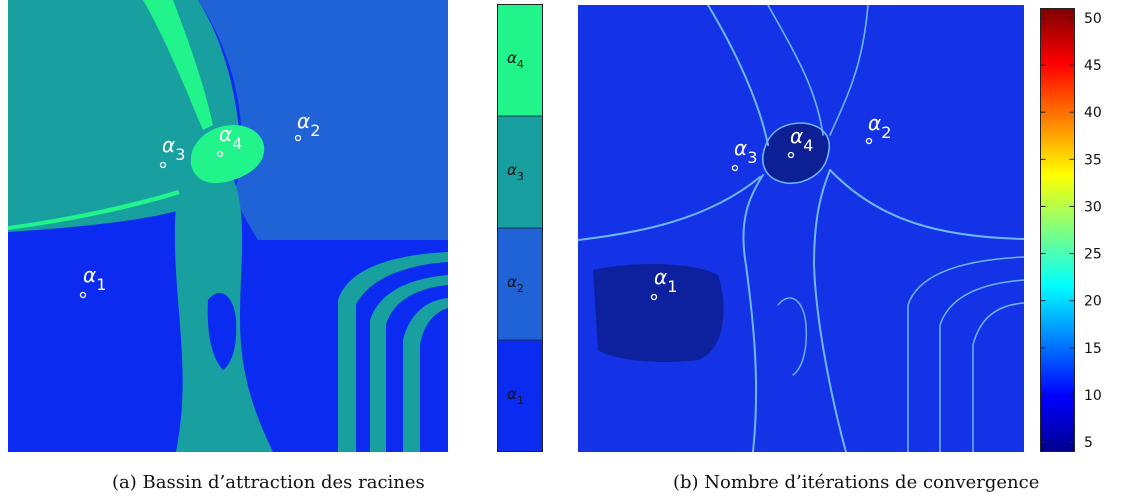  Describe the element at coordinates (856, 482) in the screenshot. I see `caption-iterations: (b) Nombre d’itérations de convergence` at that location.